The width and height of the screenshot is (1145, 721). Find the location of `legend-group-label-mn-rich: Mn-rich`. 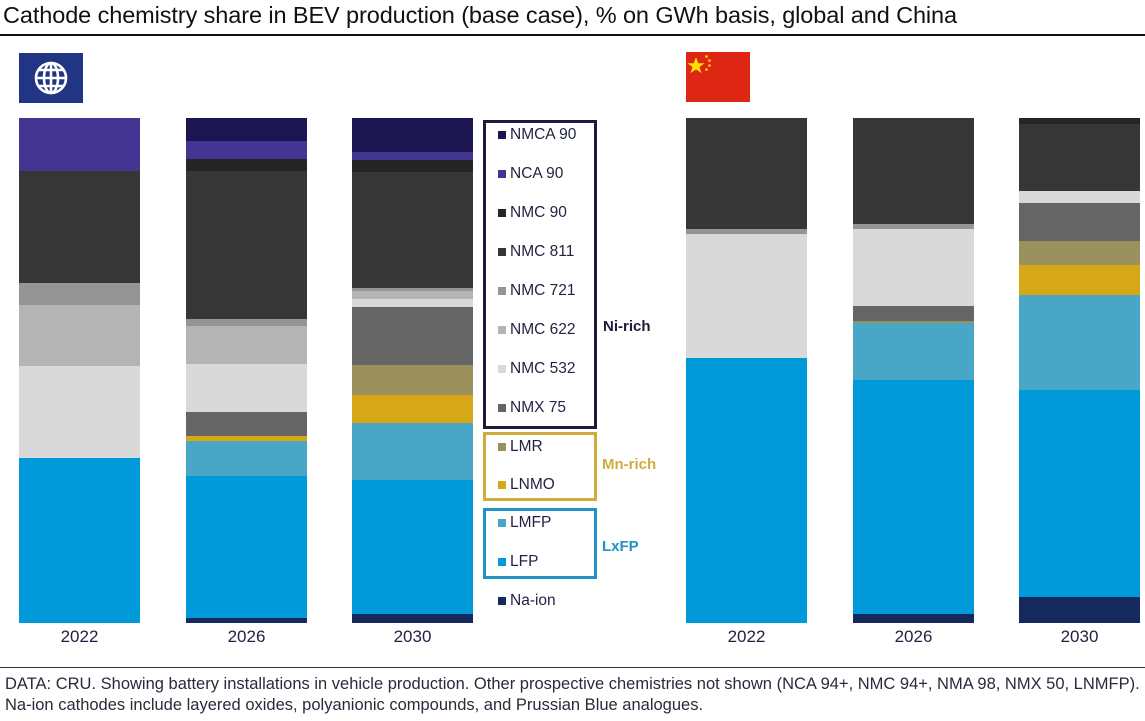

legend-group-label-mn-rich: Mn-rich is located at coordinates (629, 464).